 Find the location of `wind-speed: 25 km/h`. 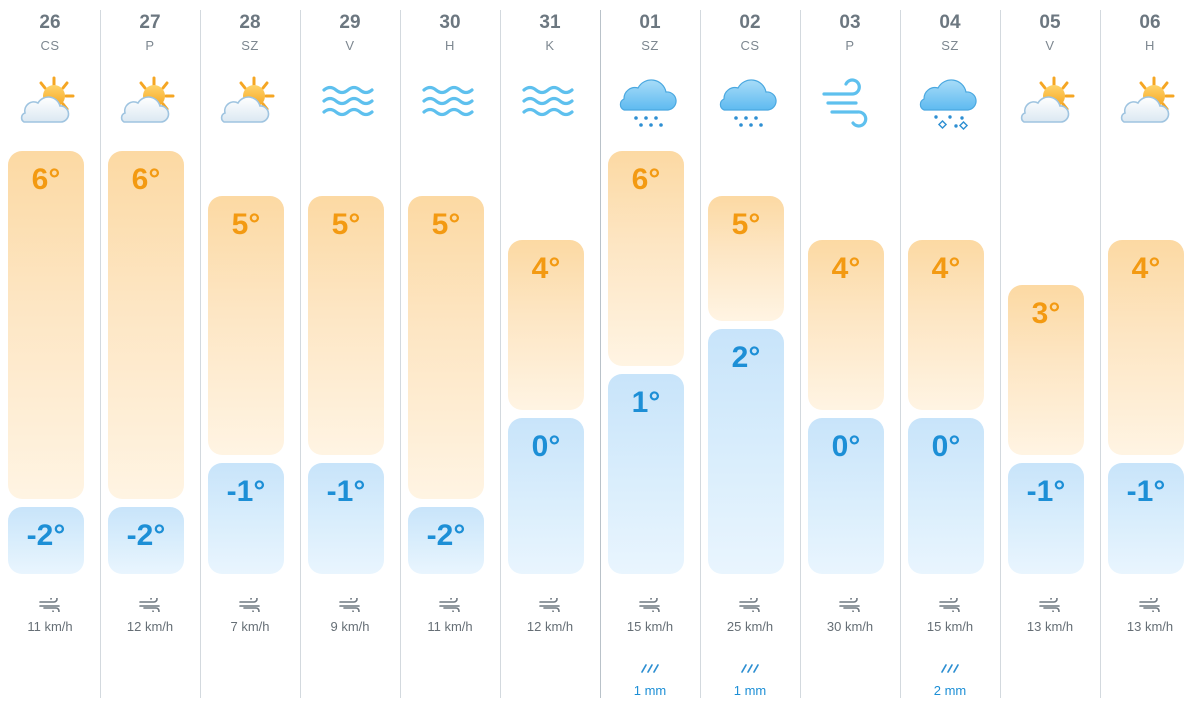

wind-speed: 25 km/h is located at coordinates (750, 626).